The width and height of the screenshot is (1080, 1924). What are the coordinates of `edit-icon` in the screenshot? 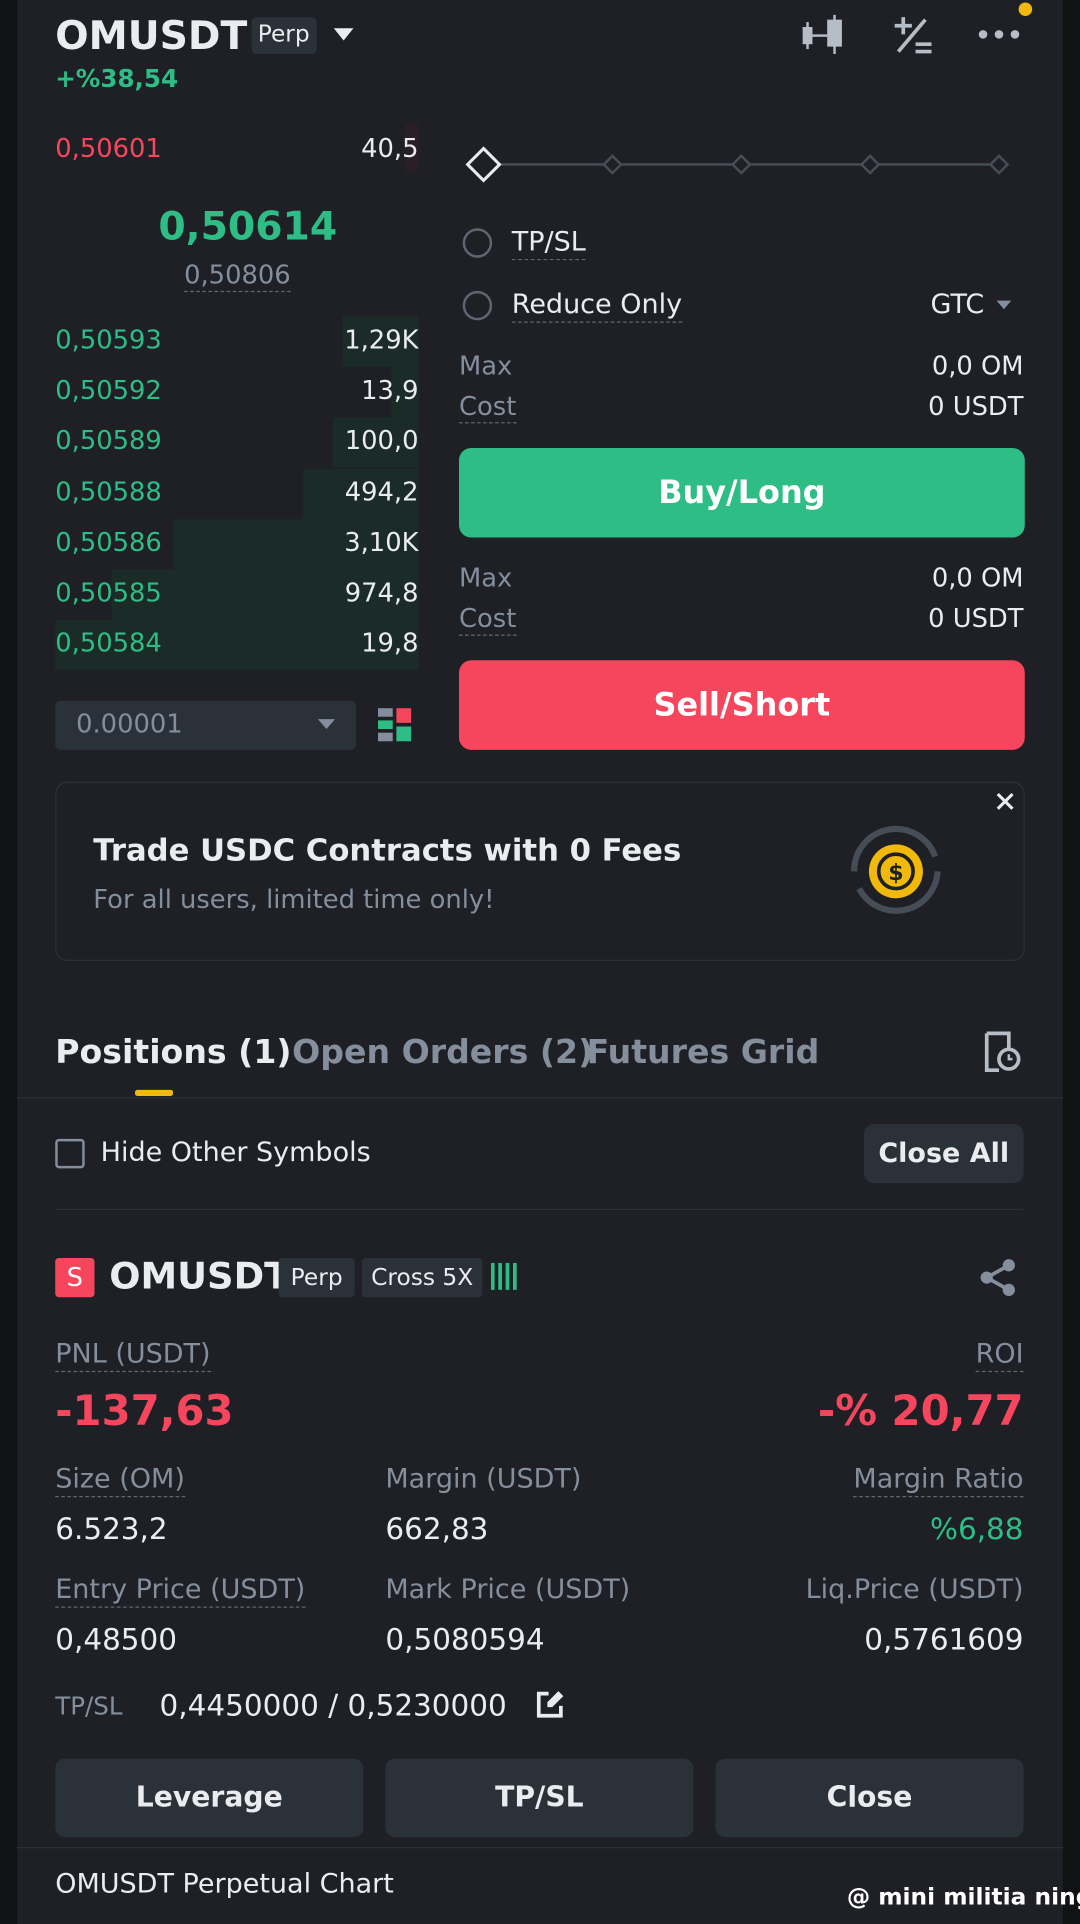 It's located at (549, 1704).